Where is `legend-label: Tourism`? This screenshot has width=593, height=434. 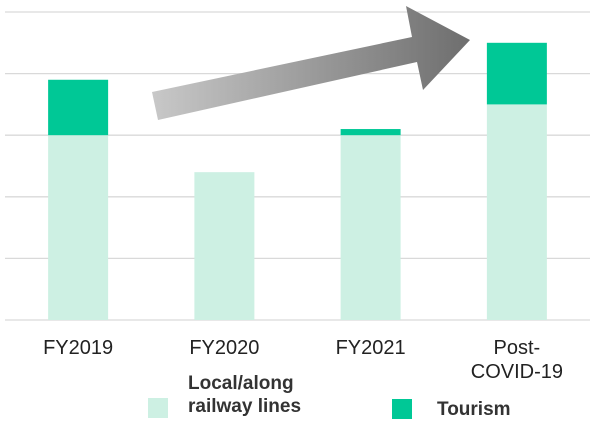
legend-label: Tourism is located at coordinates (474, 409).